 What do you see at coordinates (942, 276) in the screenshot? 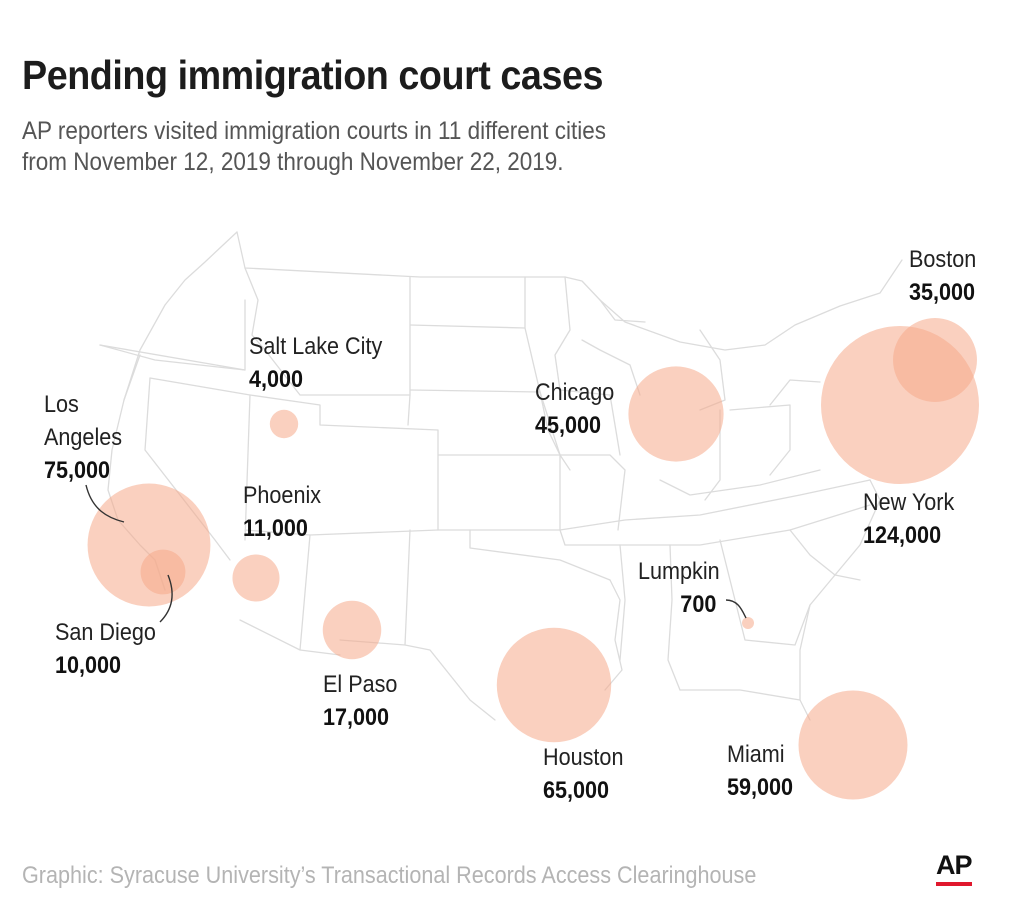
I see `label-boston: Boston 35,000` at bounding box center [942, 276].